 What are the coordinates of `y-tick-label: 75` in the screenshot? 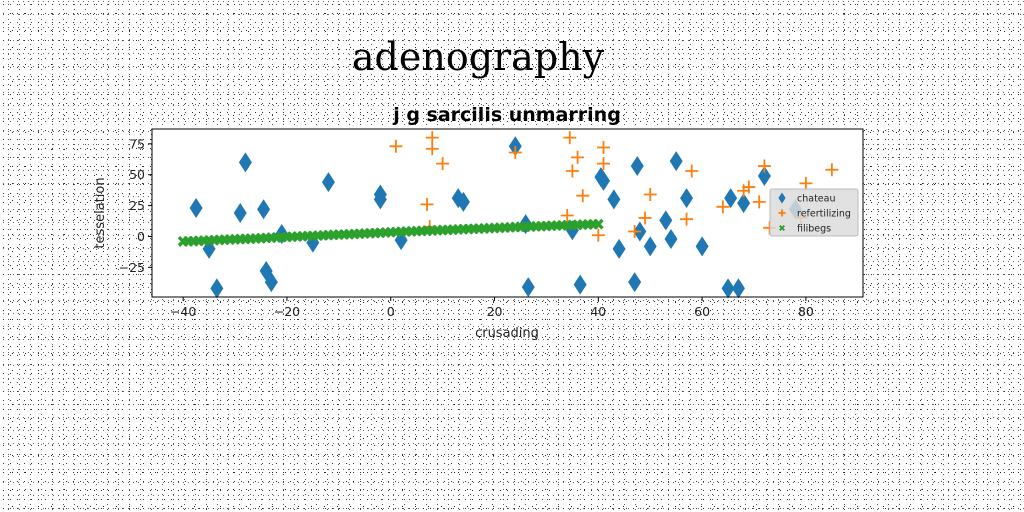 It's located at (137, 143).